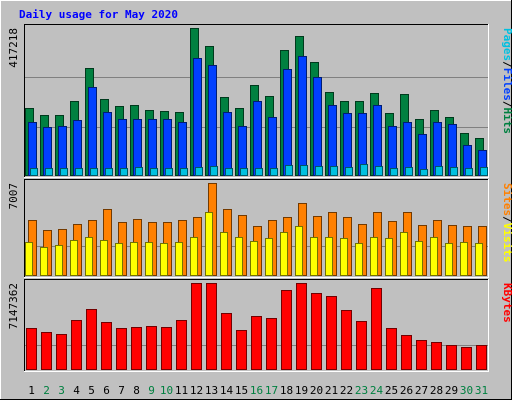 The height and width of the screenshot is (400, 512). What do you see at coordinates (211, 390) in the screenshot?
I see `day-label: 13` at bounding box center [211, 390].